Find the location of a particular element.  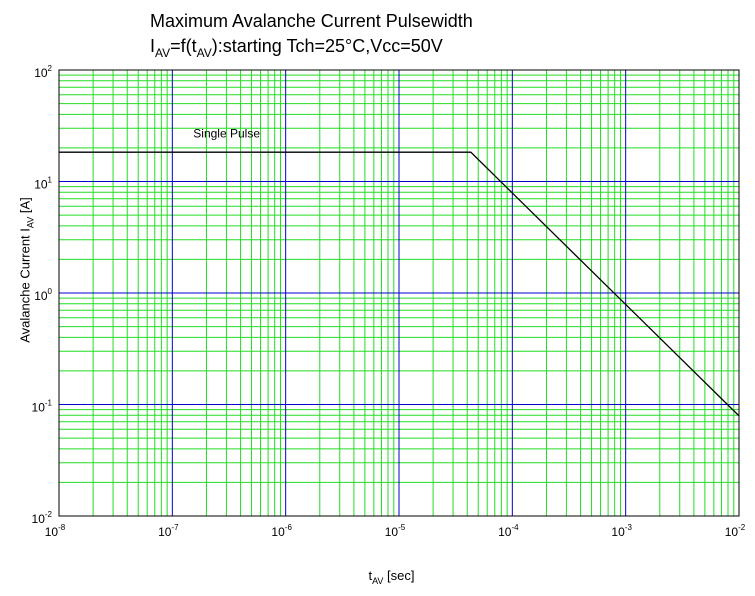

annotation-single-pulse: Single Pulse is located at coordinates (226, 133).